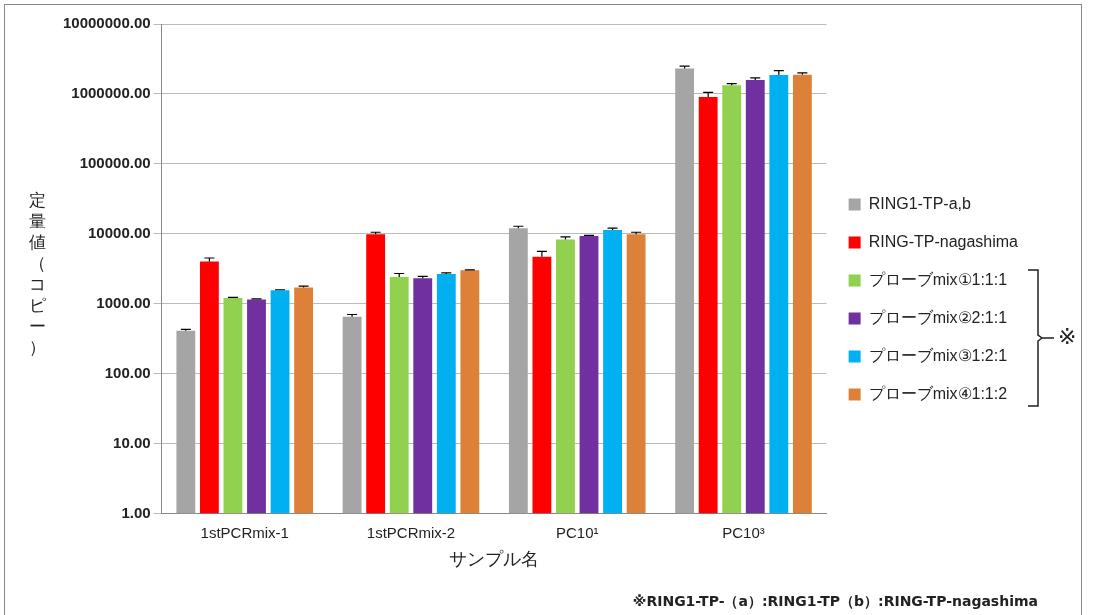 This screenshot has width=1098, height=615. What do you see at coordinates (938, 355) in the screenshot?
I see `legend-label: プローブmix③1:2:1` at bounding box center [938, 355].